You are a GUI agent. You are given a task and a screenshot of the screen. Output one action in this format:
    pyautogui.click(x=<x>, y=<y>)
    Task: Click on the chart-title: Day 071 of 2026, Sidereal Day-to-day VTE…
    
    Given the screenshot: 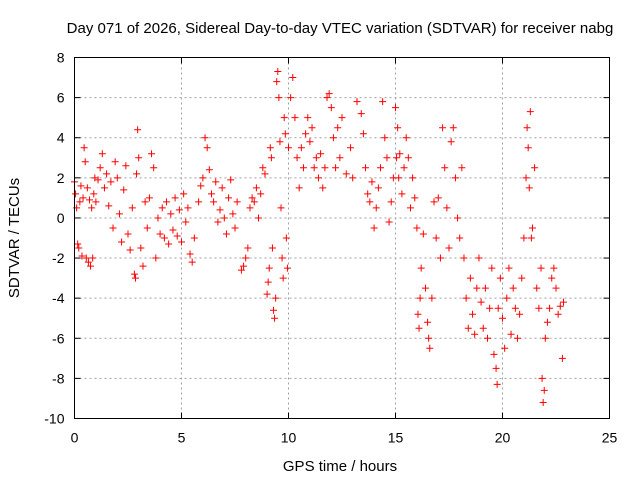 What is the action you would take?
    pyautogui.click(x=340, y=28)
    